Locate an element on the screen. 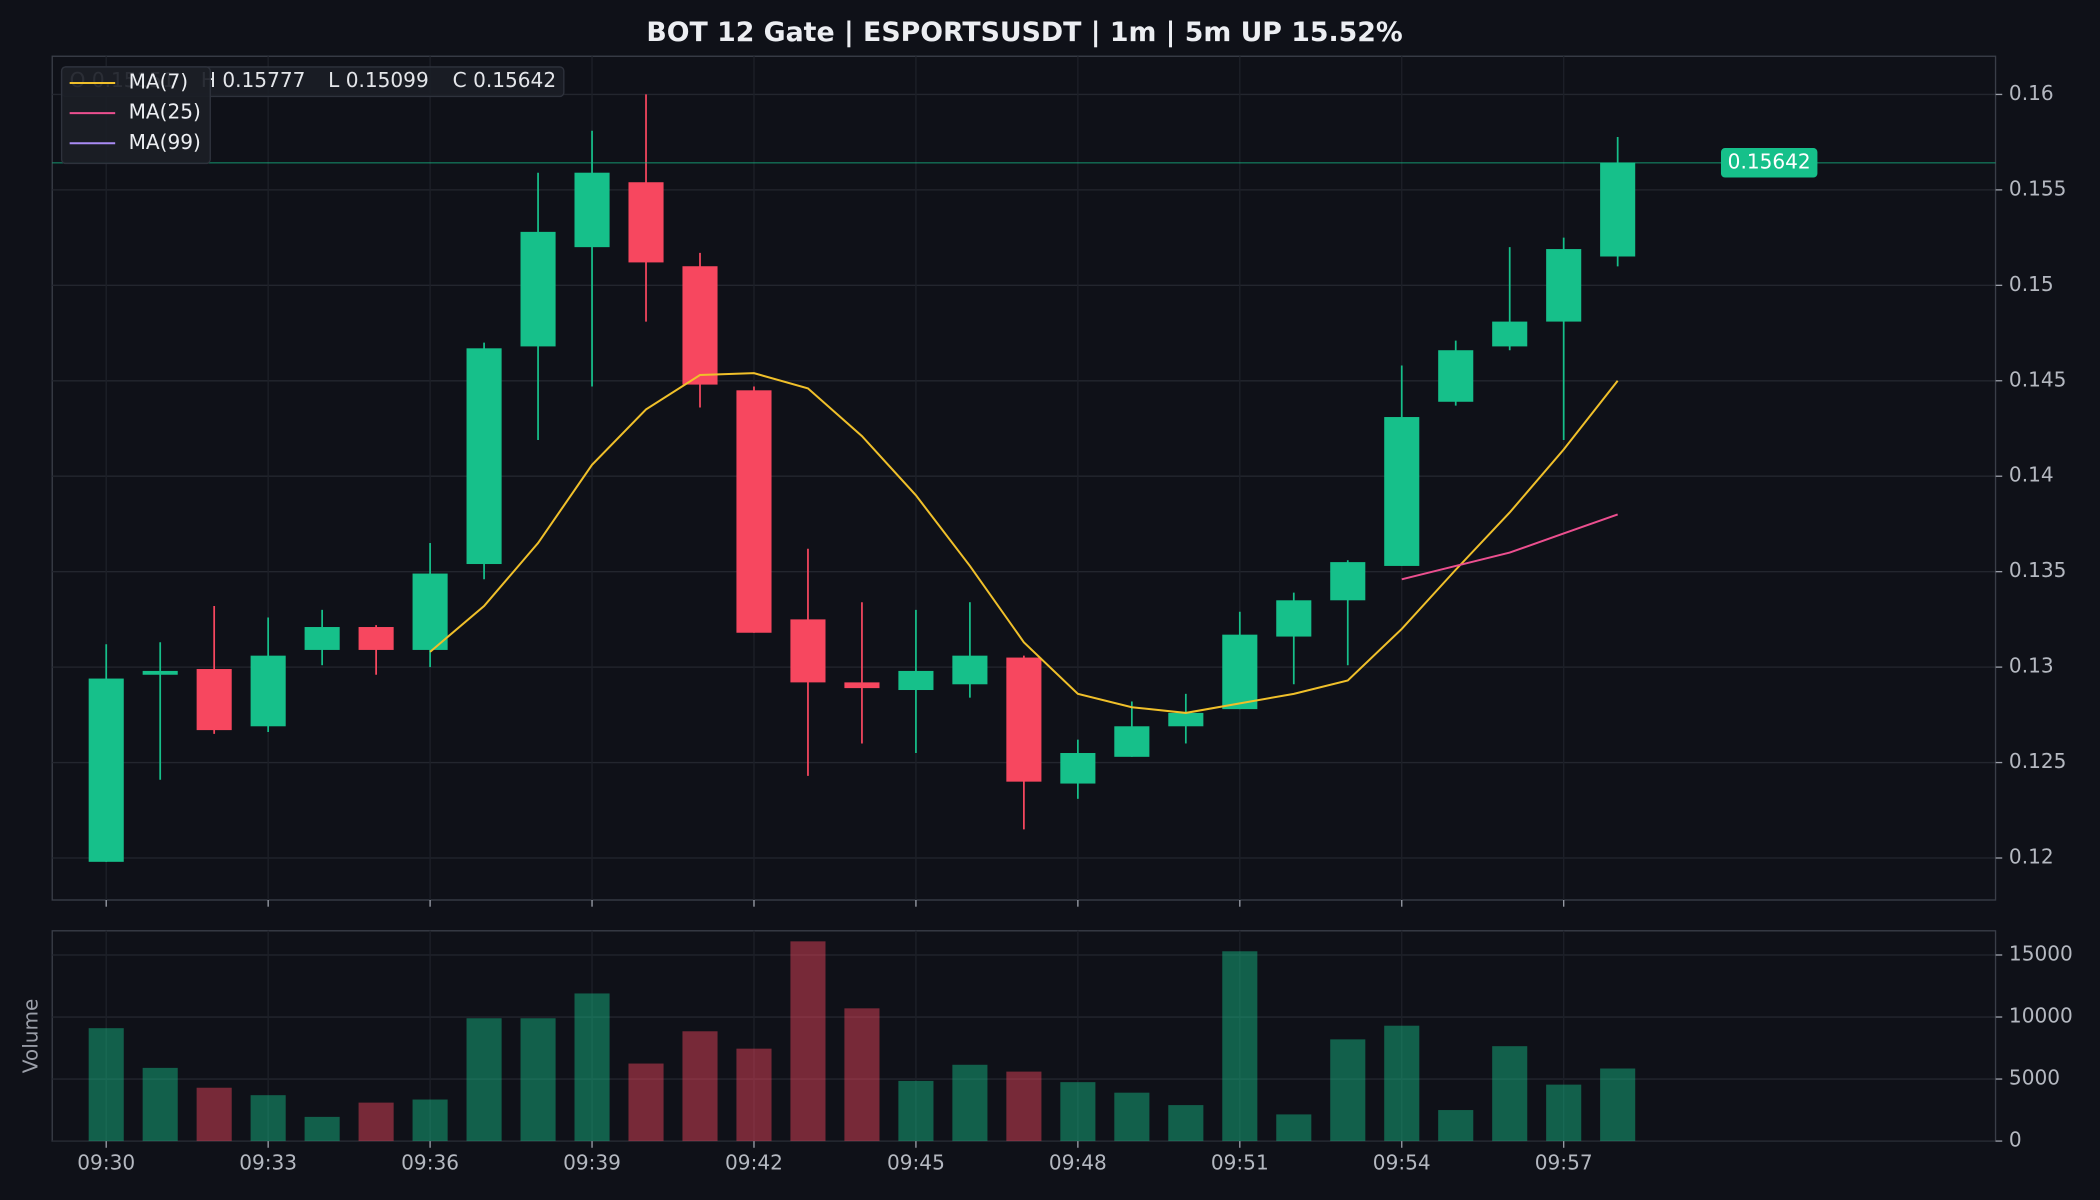 This screenshot has height=1200, width=2100. x-tick-label: 09:57 is located at coordinates (1564, 1162).